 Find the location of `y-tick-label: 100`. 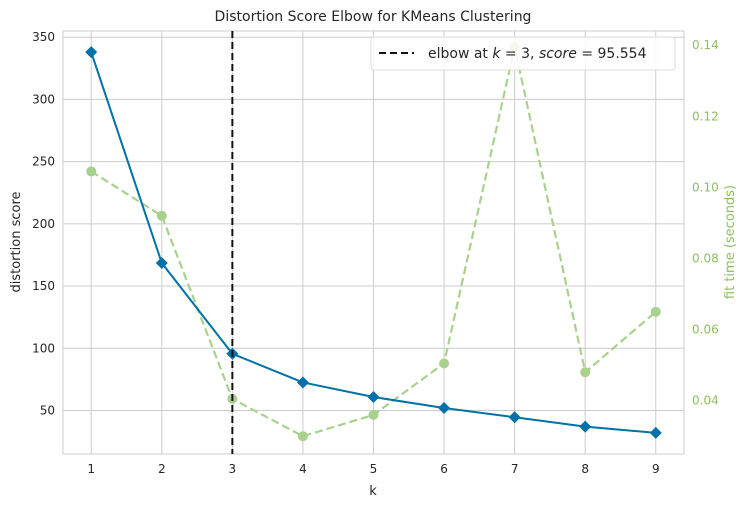

y-tick-label: 100 is located at coordinates (43, 348).